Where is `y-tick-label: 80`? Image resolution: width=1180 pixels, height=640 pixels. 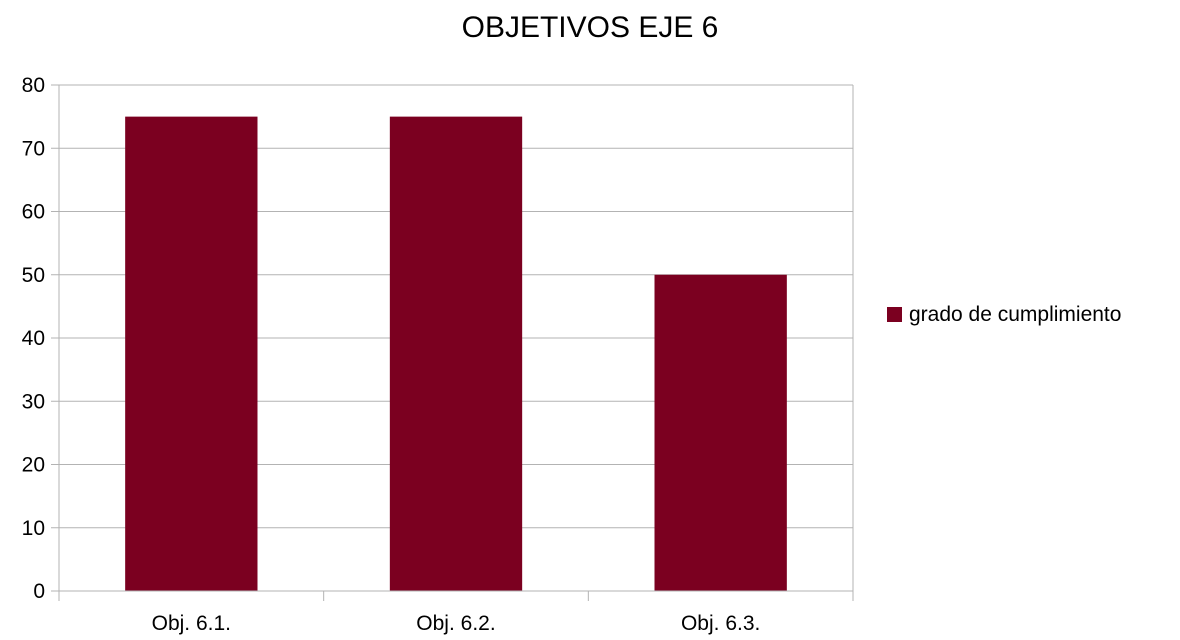
y-tick-label: 80 is located at coordinates (33, 85).